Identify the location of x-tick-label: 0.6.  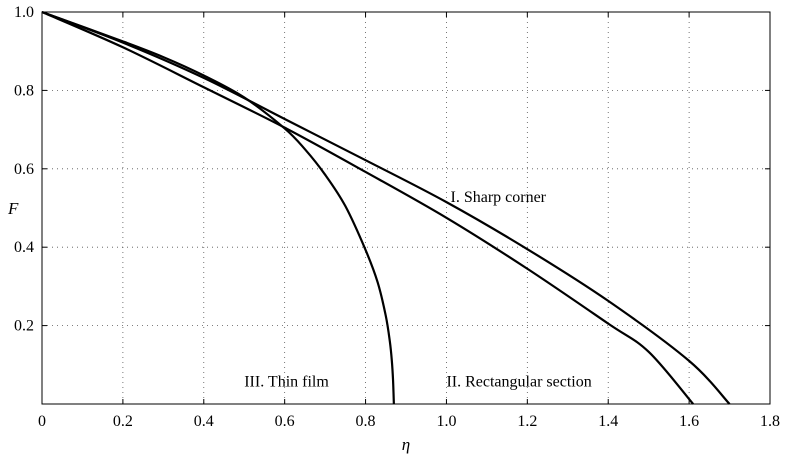
(285, 421).